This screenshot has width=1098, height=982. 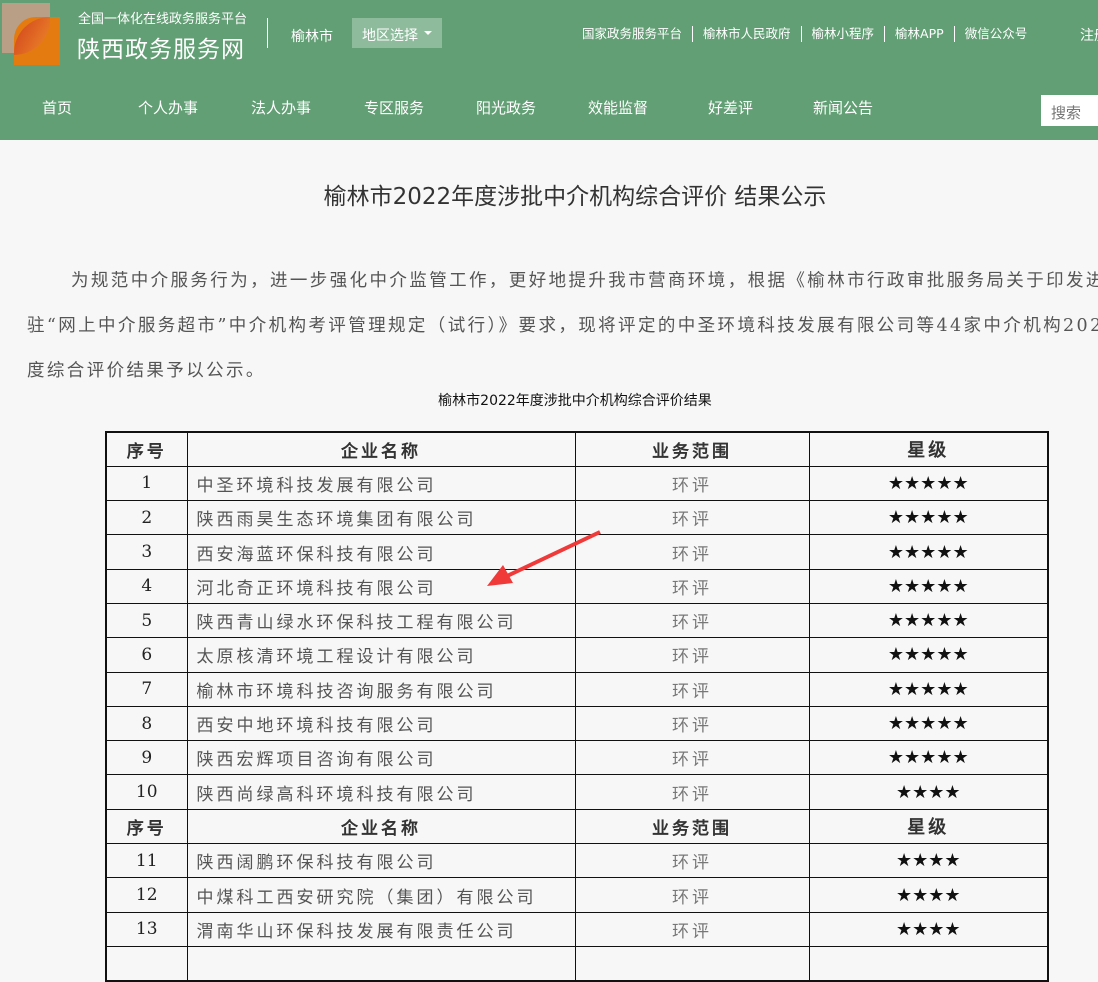 I want to click on company-name: 陕西宏辉项目咨询有限公司, so click(x=381, y=758).